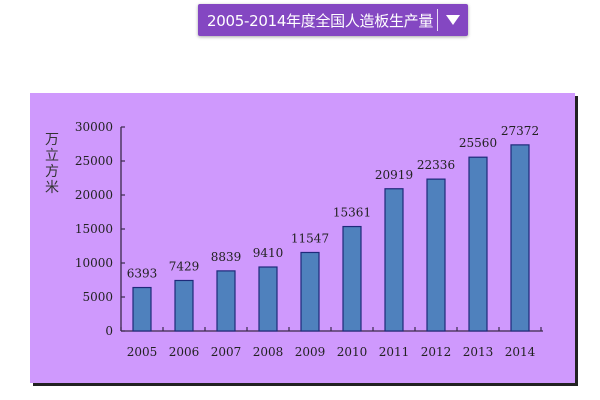  What do you see at coordinates (142, 274) in the screenshot?
I see `data-label: 6393` at bounding box center [142, 274].